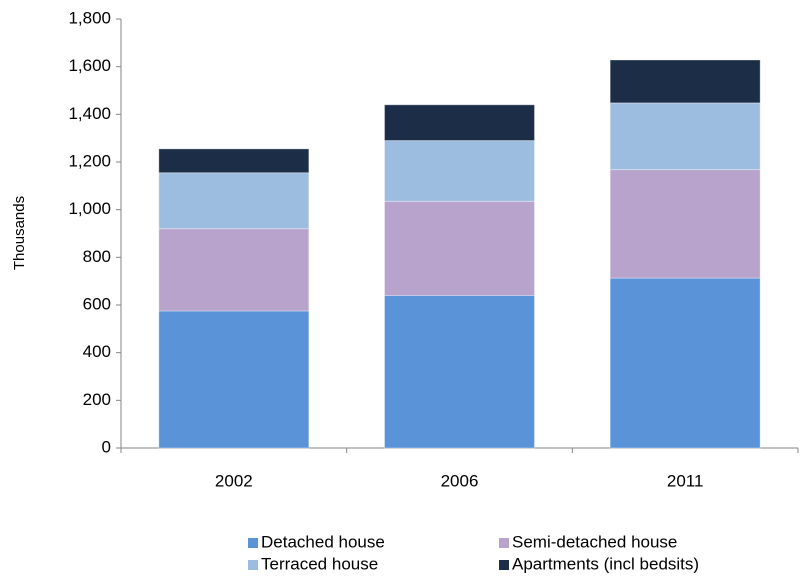 Image resolution: width=802 pixels, height=577 pixels. What do you see at coordinates (97, 399) in the screenshot?
I see `y-tick-label: 200` at bounding box center [97, 399].